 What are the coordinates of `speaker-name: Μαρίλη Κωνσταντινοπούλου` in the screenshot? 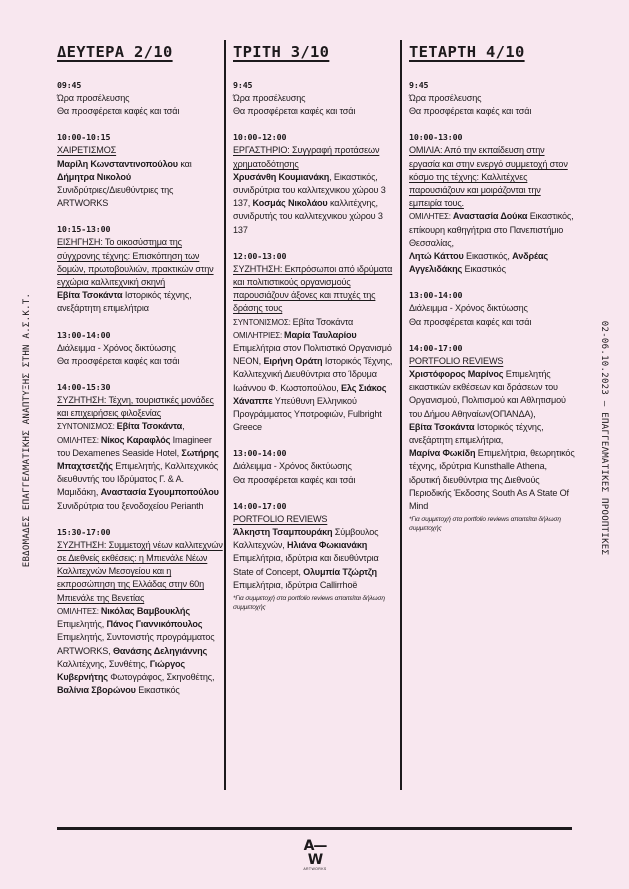 It's located at (117, 163).